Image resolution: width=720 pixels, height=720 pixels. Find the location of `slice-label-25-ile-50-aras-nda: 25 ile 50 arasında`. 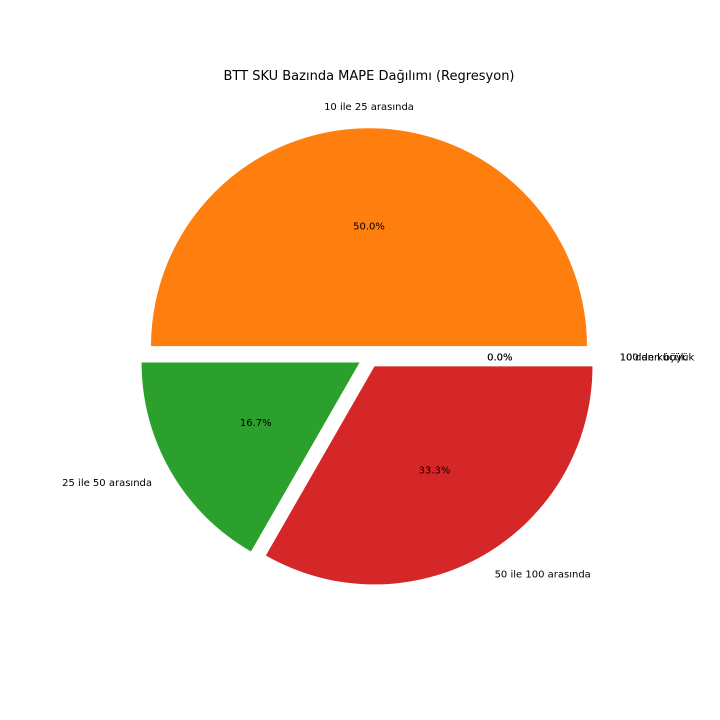

slice-label-25-ile-50-aras-nda: 25 ile 50 arasında is located at coordinates (107, 483).